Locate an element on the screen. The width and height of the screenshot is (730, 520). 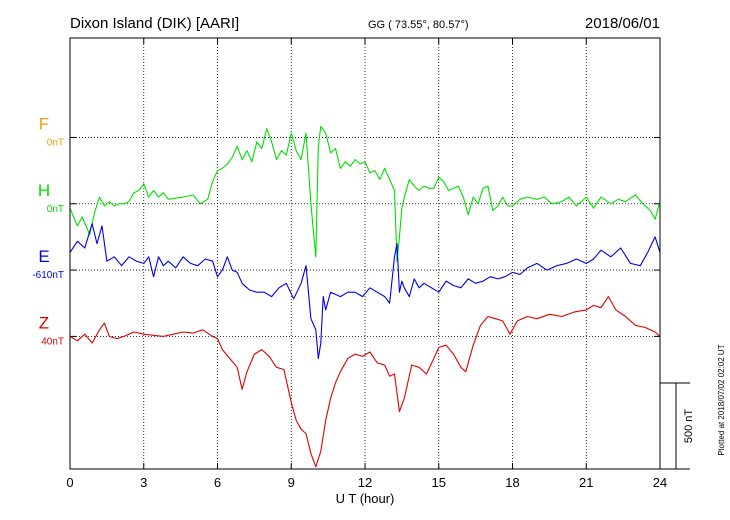
geo-coordinates: GG ( 73.55°, 80.57°) is located at coordinates (418, 25).